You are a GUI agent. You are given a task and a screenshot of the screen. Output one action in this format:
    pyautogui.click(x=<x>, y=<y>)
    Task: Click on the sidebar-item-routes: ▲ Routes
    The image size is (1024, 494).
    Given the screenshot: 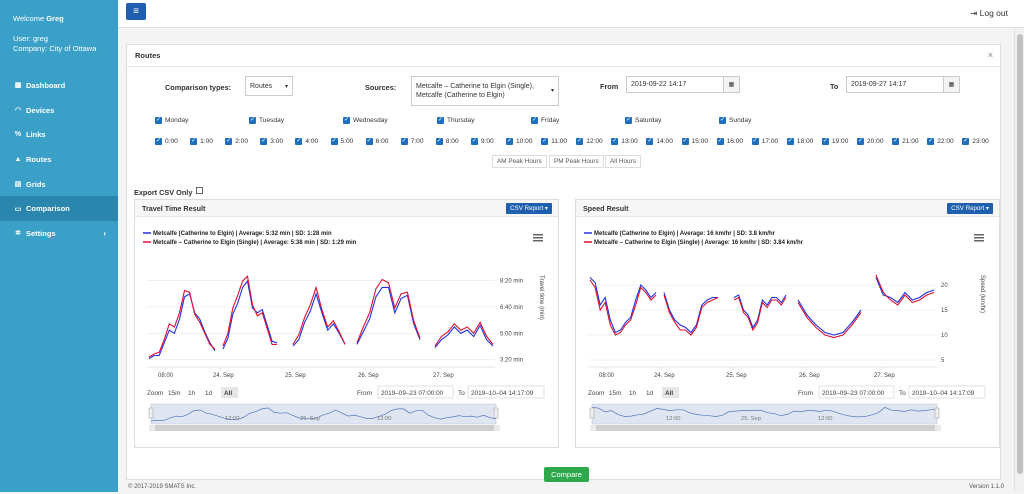 What is the action you would take?
    pyautogui.click(x=59, y=159)
    